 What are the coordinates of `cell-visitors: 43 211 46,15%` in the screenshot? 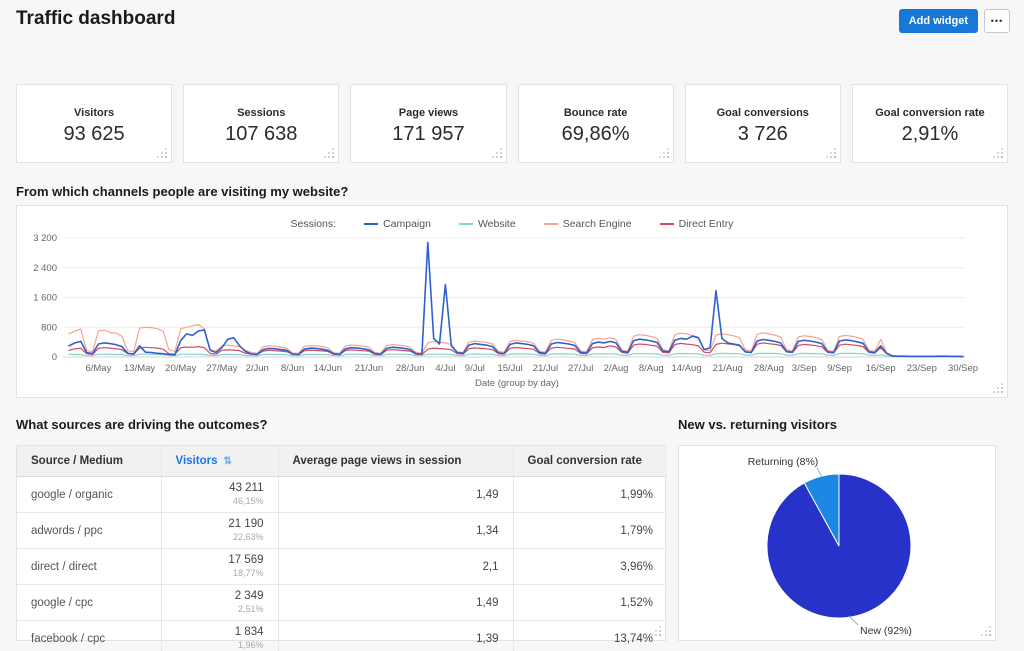 It's located at (219, 494).